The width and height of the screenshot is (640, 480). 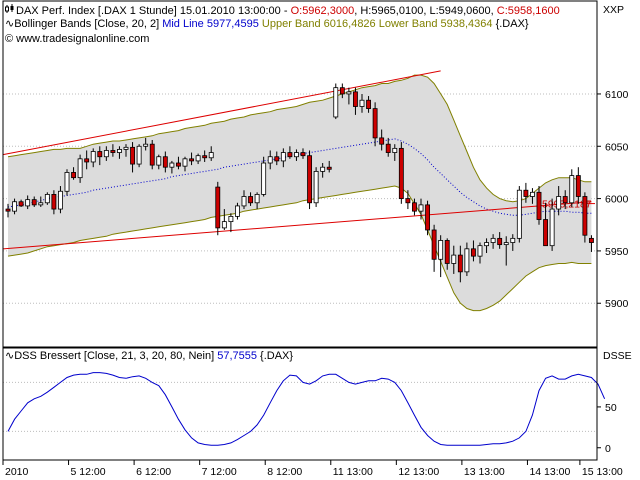 I want to click on dss-suffix: {.DAX}, so click(x=277, y=356).